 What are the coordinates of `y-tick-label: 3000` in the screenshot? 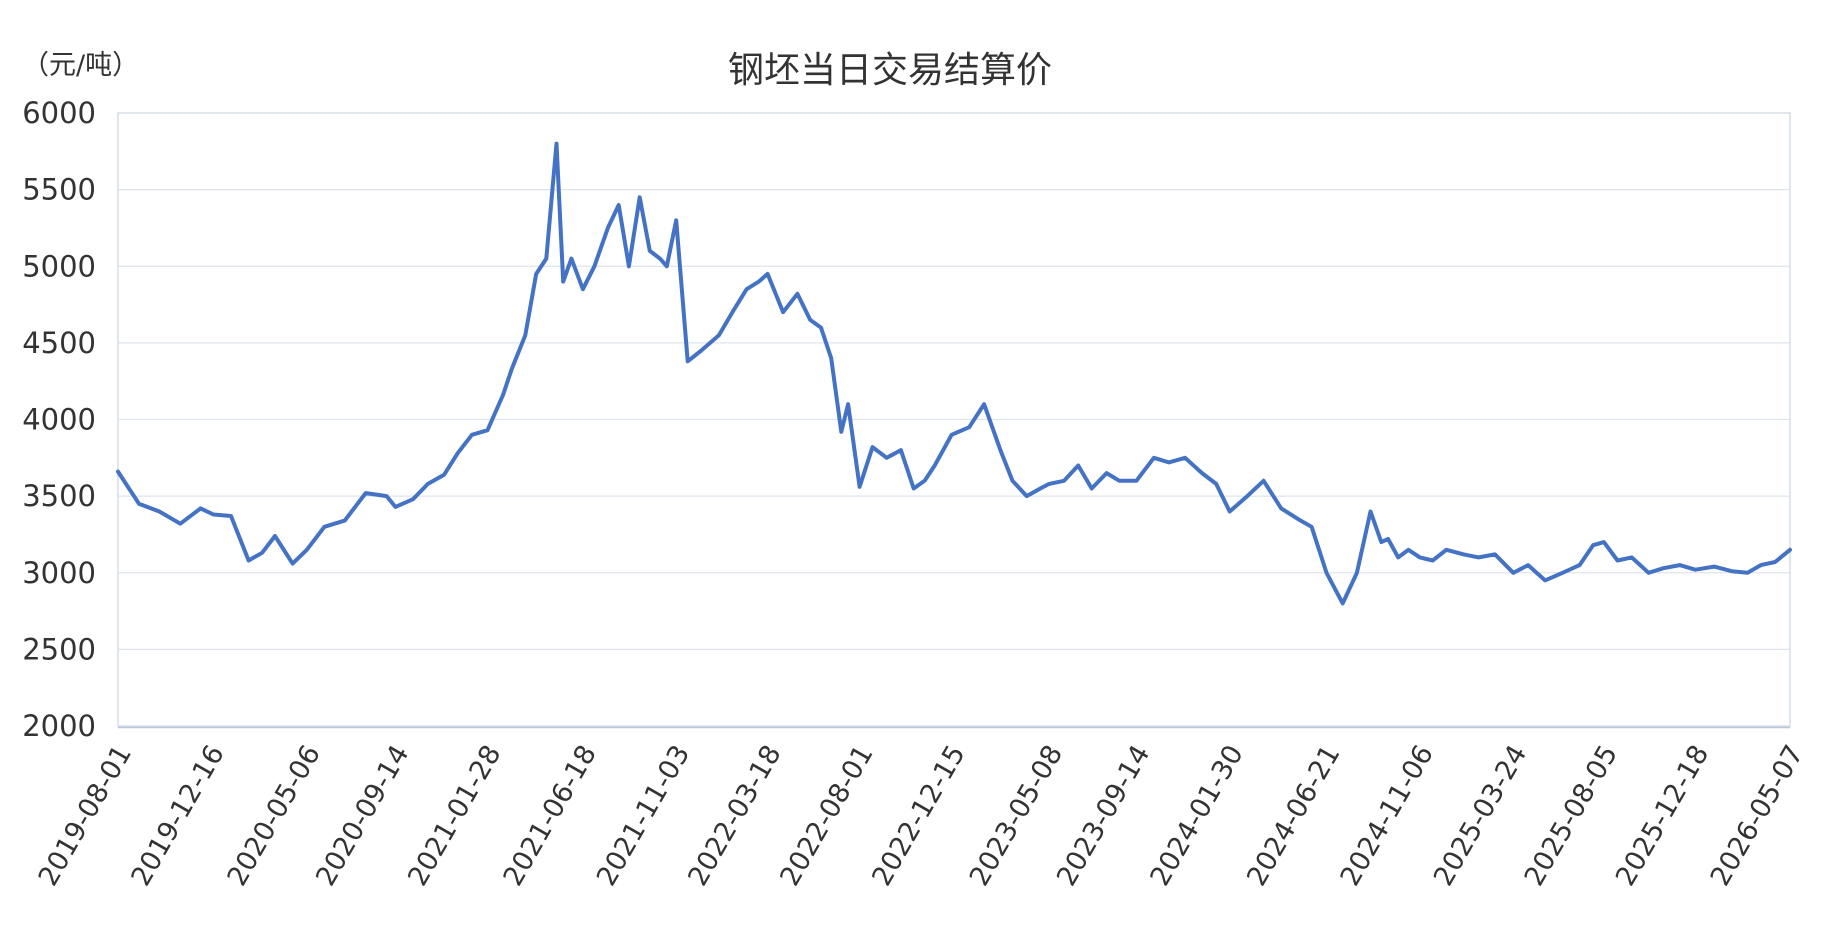 It's located at (59, 573).